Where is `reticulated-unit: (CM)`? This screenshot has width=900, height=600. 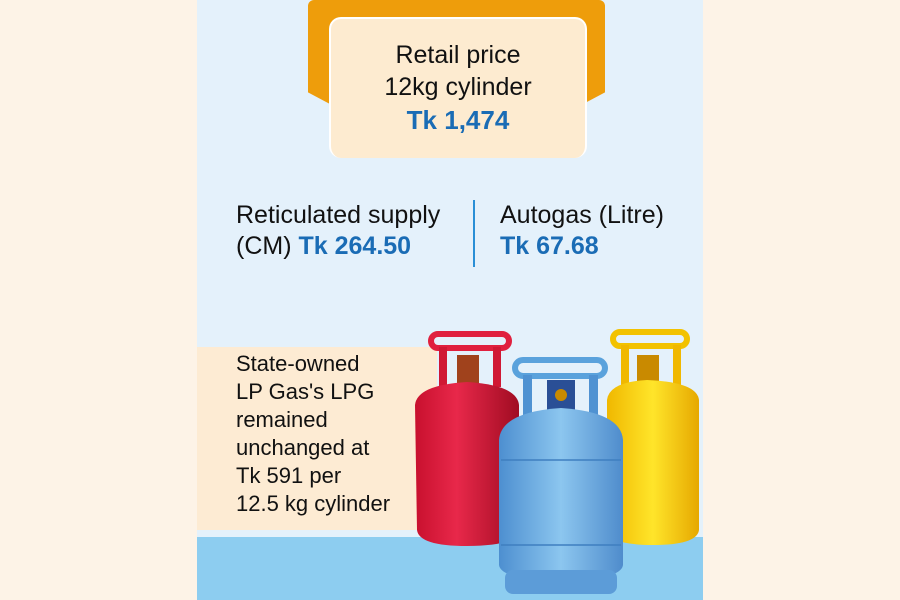
reticulated-unit: (CM) is located at coordinates (264, 246).